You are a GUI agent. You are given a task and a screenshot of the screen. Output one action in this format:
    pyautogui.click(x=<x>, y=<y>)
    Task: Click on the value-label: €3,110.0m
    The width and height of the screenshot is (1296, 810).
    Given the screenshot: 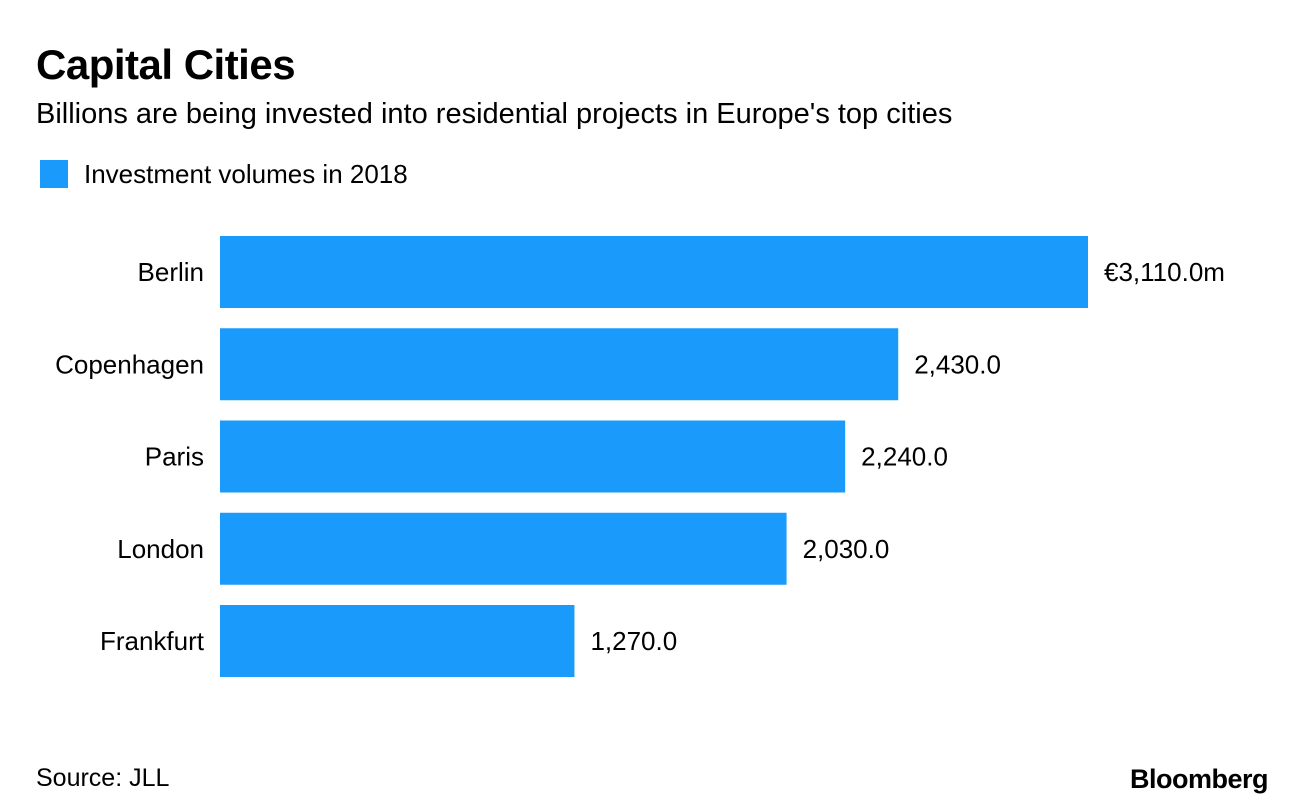 What is the action you would take?
    pyautogui.click(x=1164, y=272)
    